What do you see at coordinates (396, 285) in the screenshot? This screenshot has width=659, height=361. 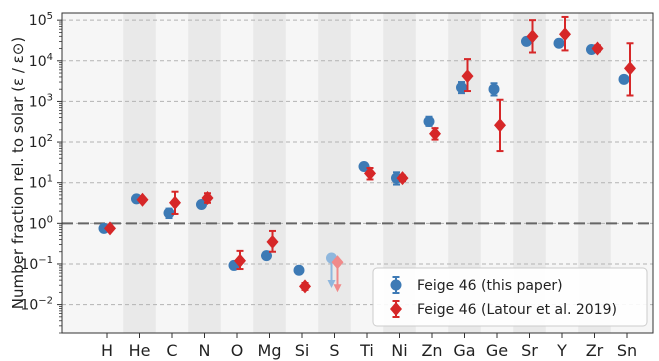 I see `legend-marker-circle` at bounding box center [396, 285].